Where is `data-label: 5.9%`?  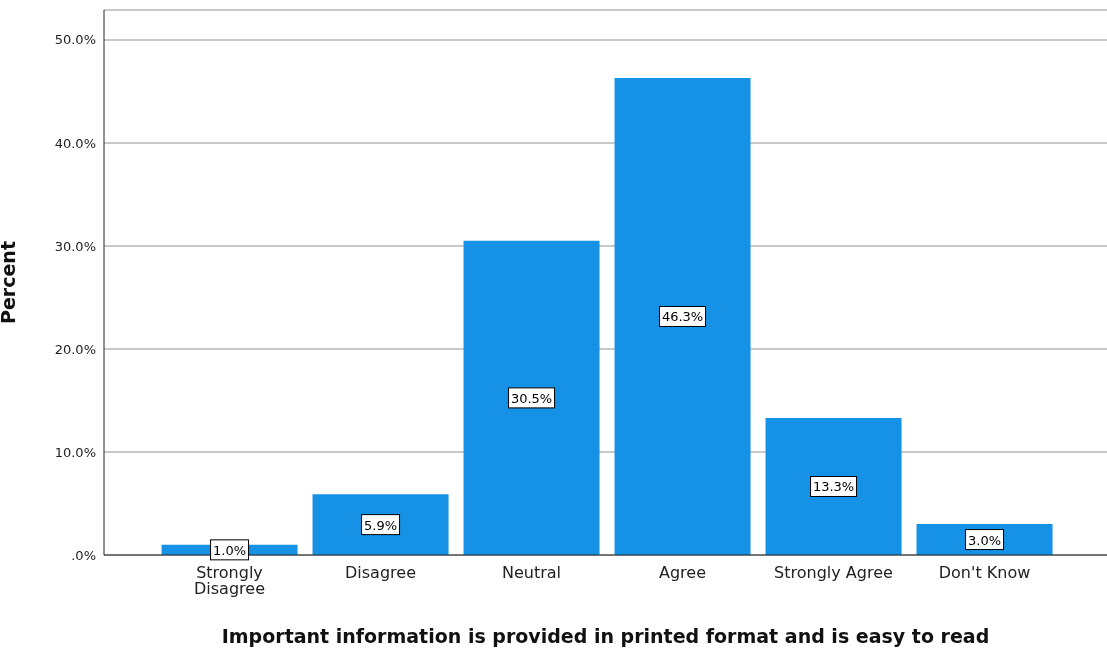
data-label: 5.9% is located at coordinates (381, 525).